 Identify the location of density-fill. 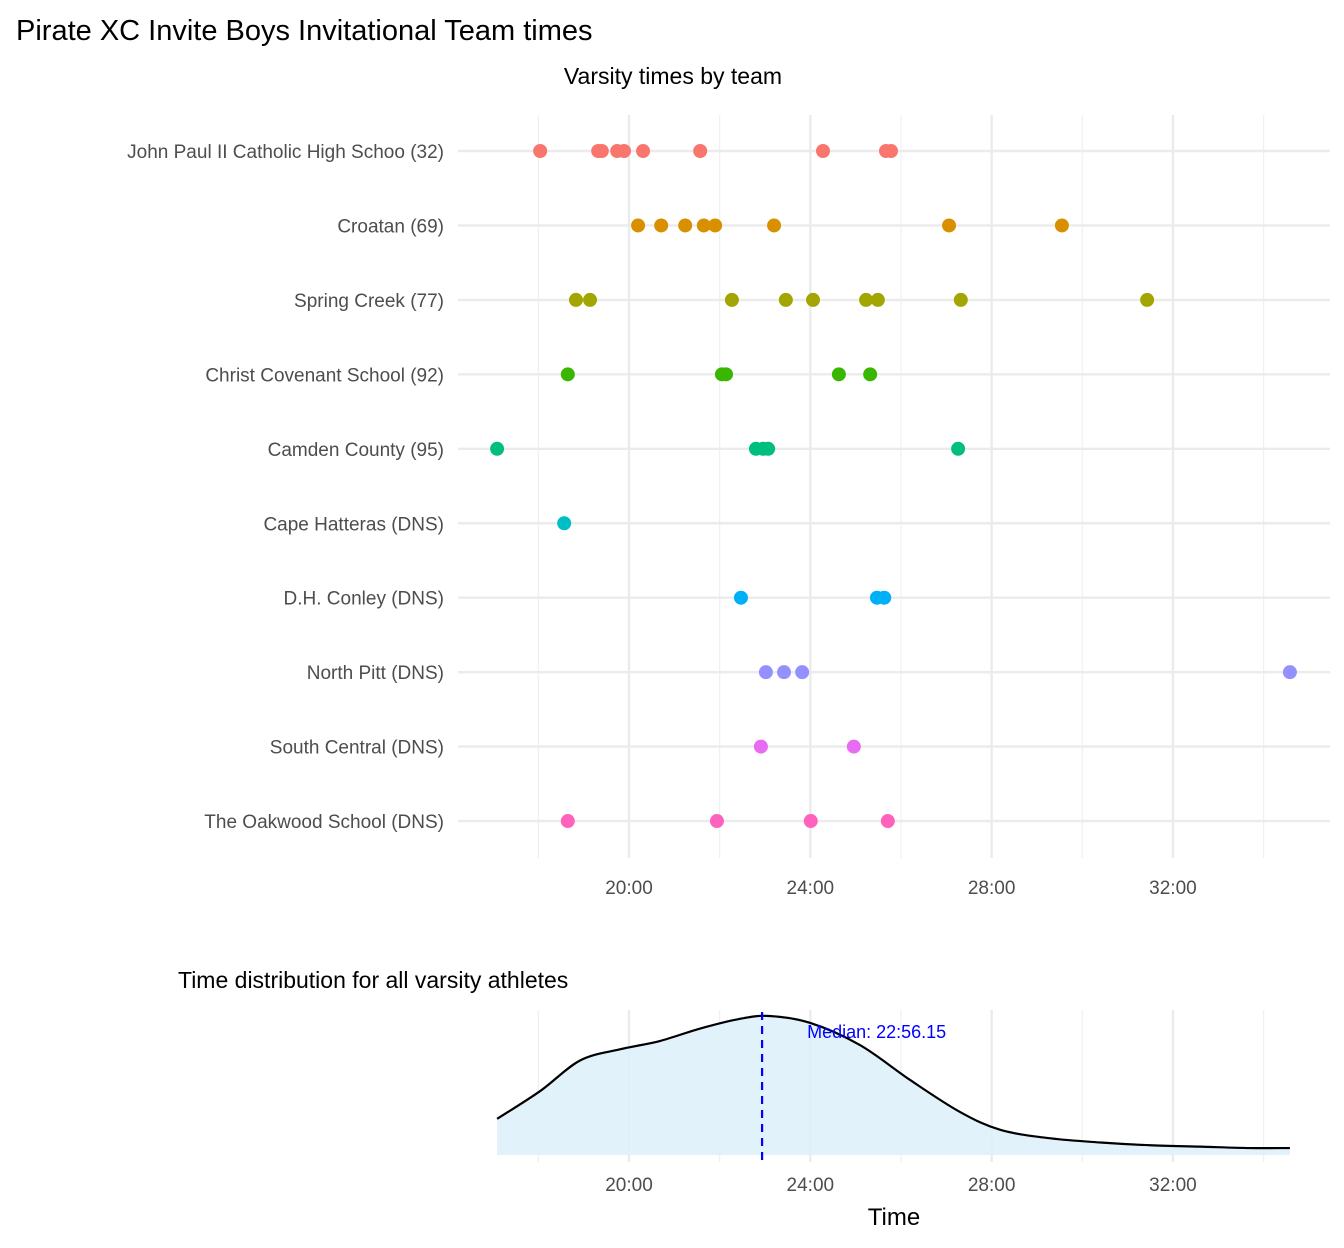
(893, 1085).